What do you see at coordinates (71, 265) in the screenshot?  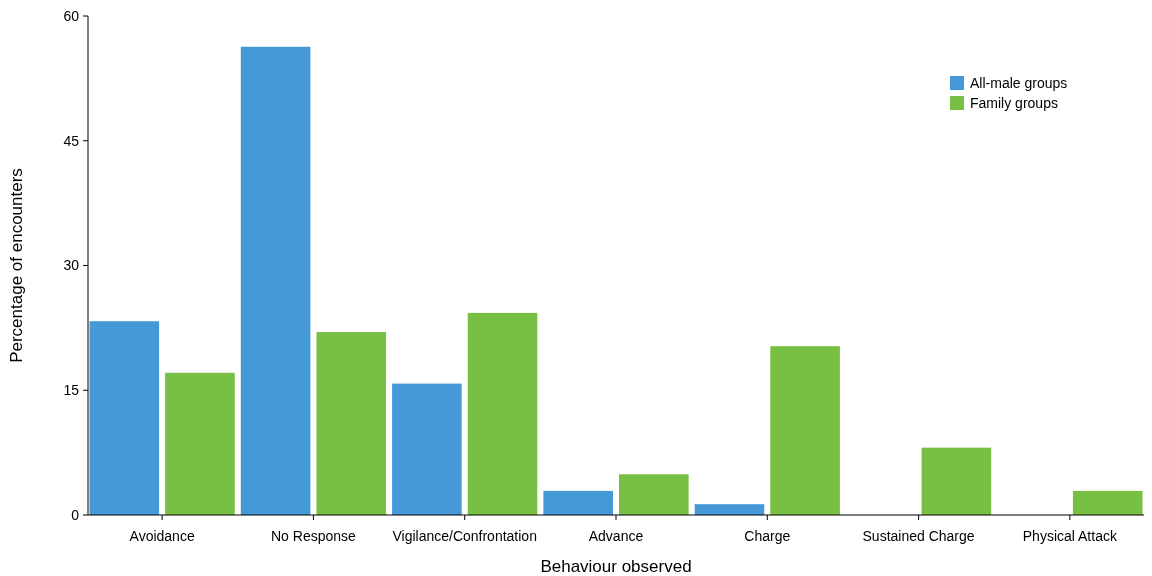 I see `y-tick-label: 30` at bounding box center [71, 265].